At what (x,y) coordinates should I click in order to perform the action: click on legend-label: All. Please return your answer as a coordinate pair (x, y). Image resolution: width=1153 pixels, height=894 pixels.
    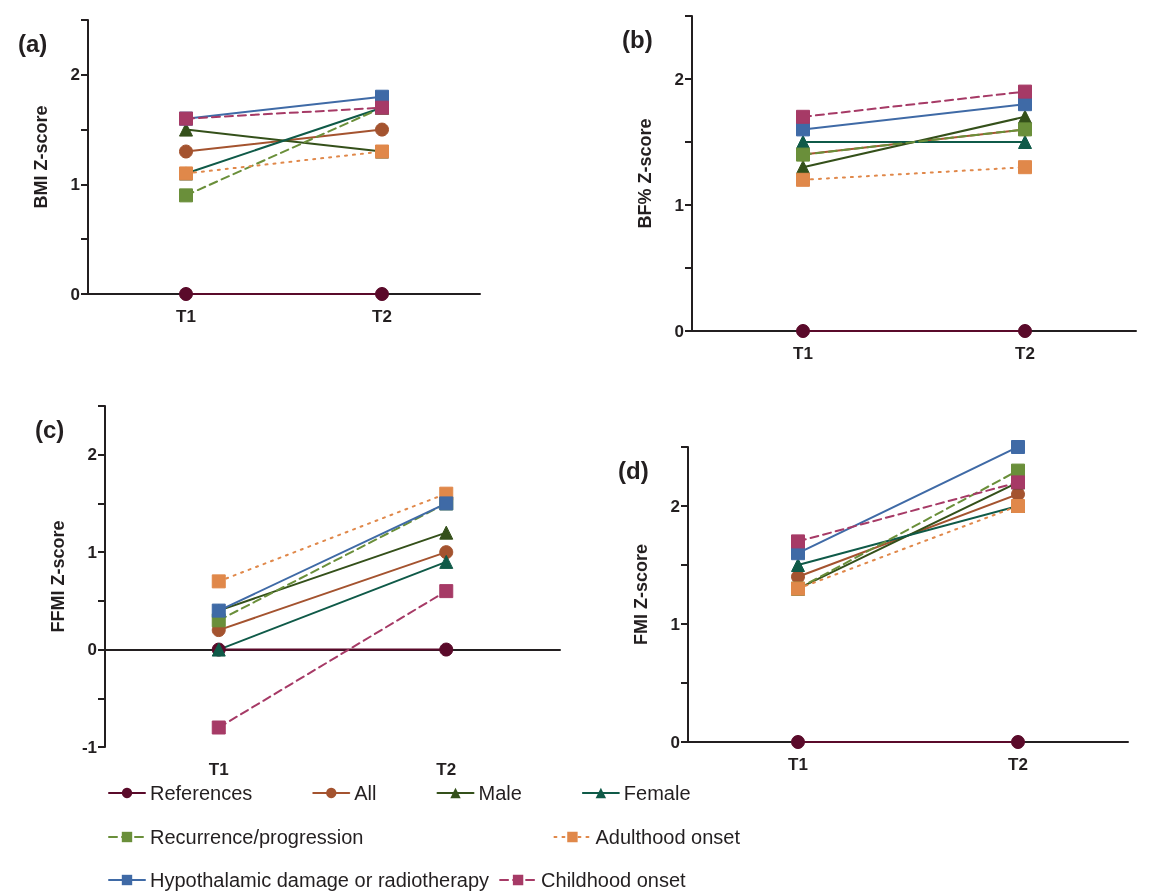
    Looking at the image, I should click on (365, 793).